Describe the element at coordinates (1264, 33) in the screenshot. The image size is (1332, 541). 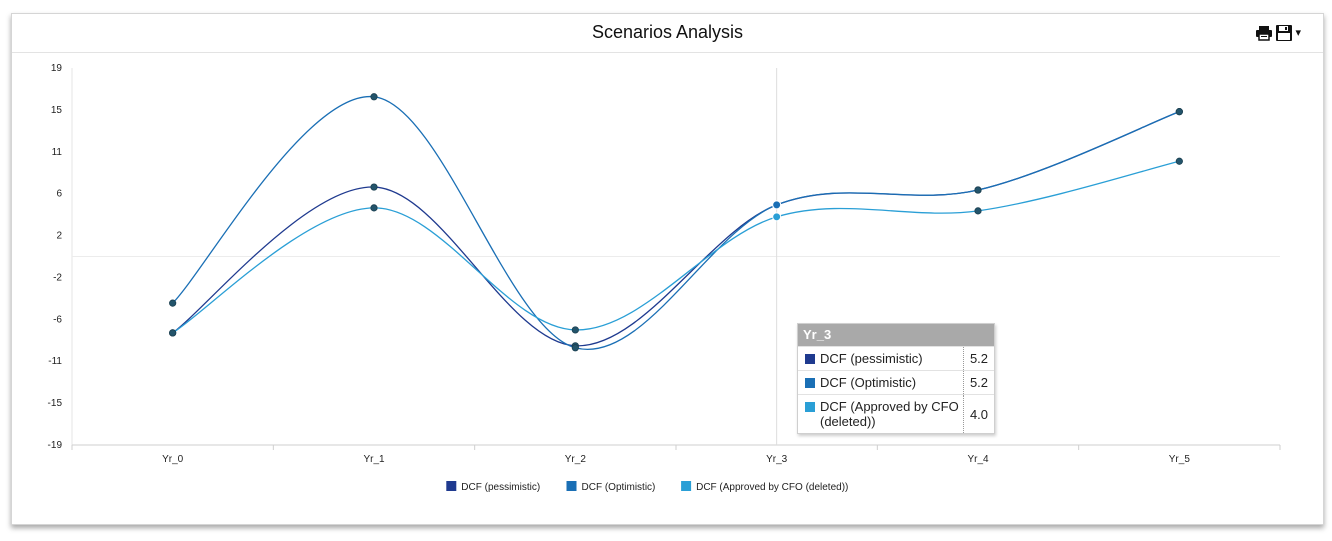
I see `printer-icon` at that location.